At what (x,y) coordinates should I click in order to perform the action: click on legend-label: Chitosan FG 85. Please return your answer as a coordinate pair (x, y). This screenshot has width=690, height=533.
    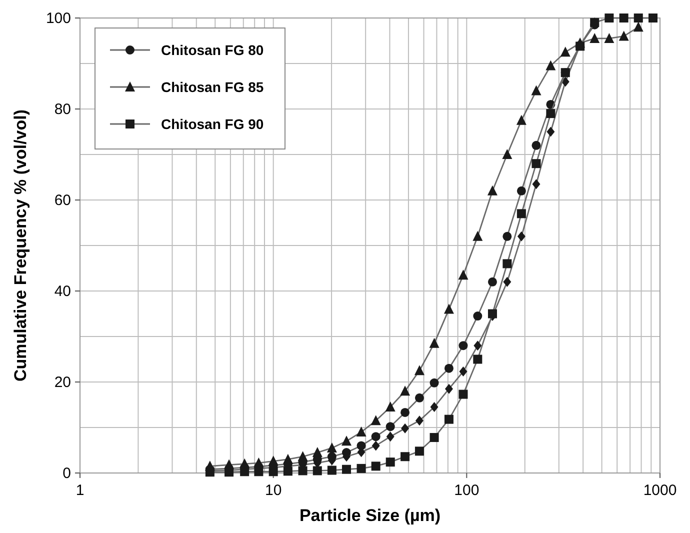
    Looking at the image, I should click on (212, 87).